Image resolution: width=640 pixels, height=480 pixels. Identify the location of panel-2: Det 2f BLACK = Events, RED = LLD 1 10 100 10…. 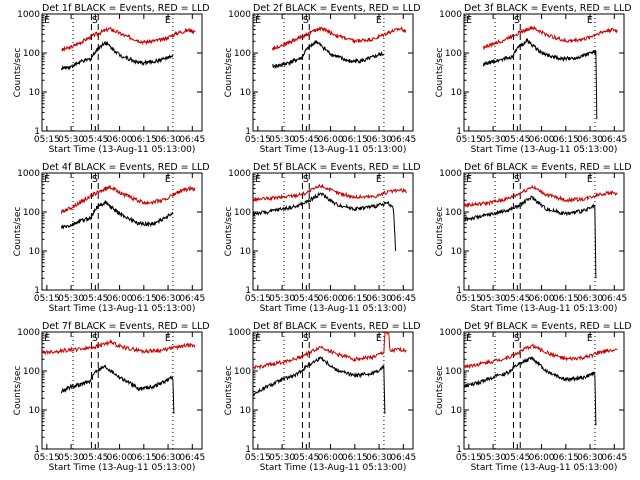
(322, 79).